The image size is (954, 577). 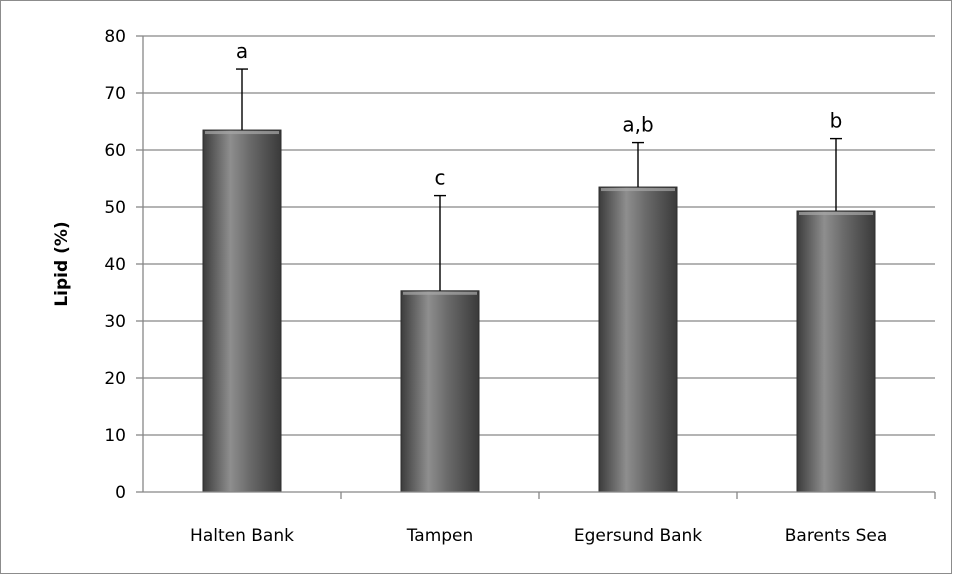 What do you see at coordinates (115, 94) in the screenshot?
I see `y-tick-label: 70` at bounding box center [115, 94].